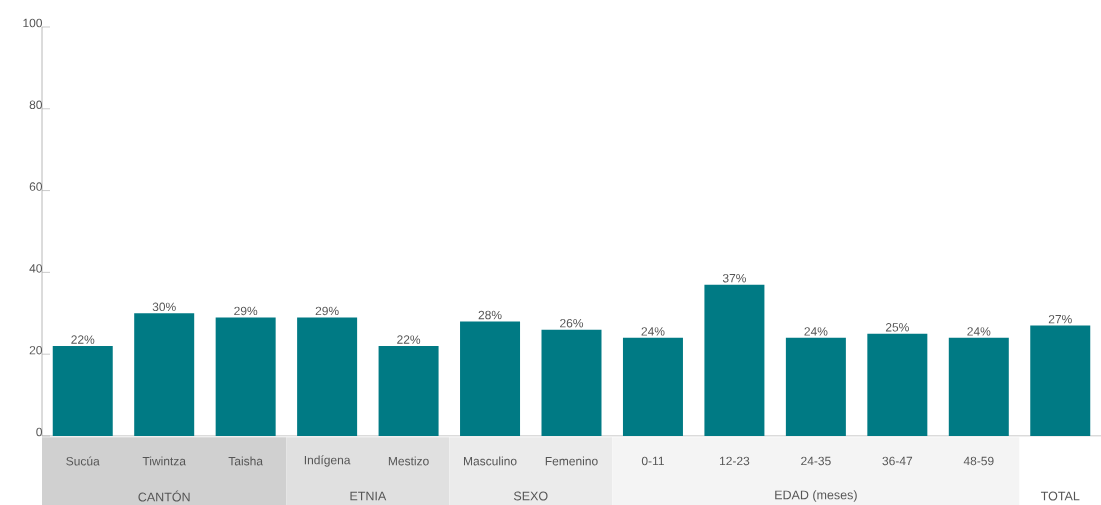 The image size is (1101, 505). I want to click on data-label: 28%, so click(490, 315).